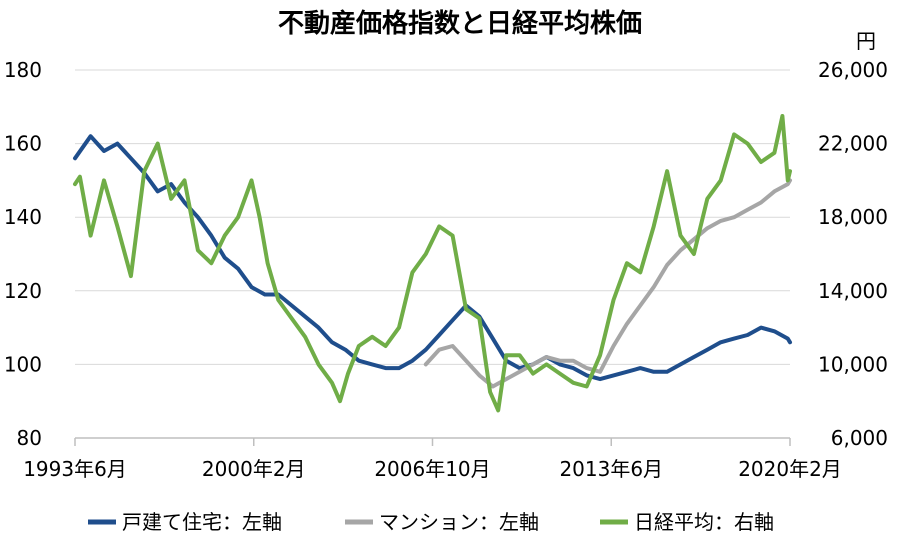 This screenshot has height=550, width=900. What do you see at coordinates (611, 469) in the screenshot?
I see `x-tick-label: 2013年6月` at bounding box center [611, 469].